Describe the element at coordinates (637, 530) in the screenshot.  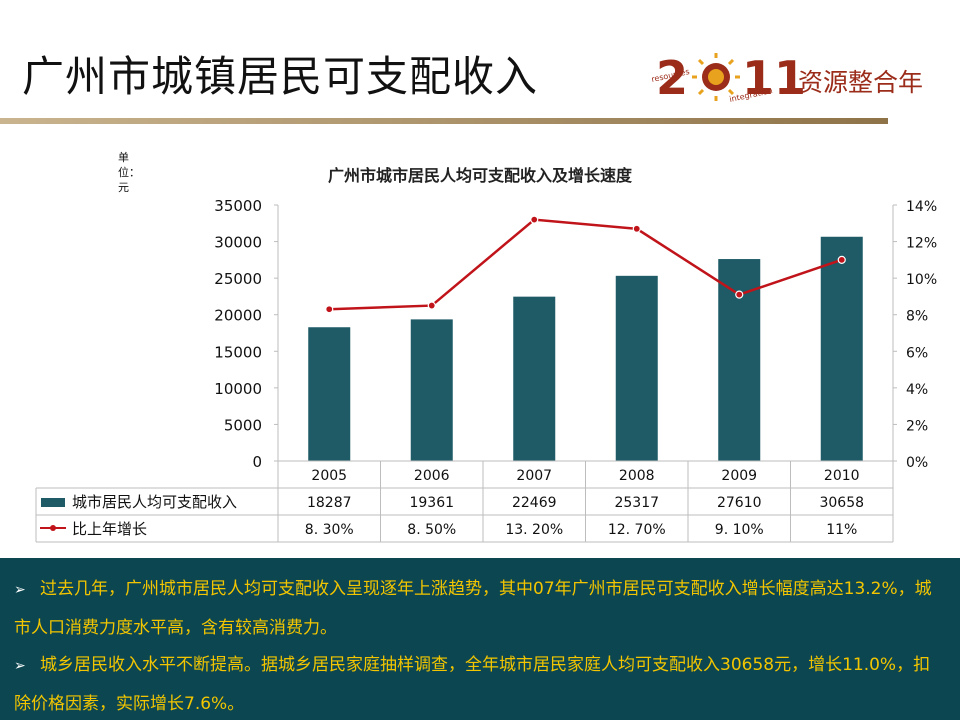
I see `table-cell: 12. 70%` at that location.